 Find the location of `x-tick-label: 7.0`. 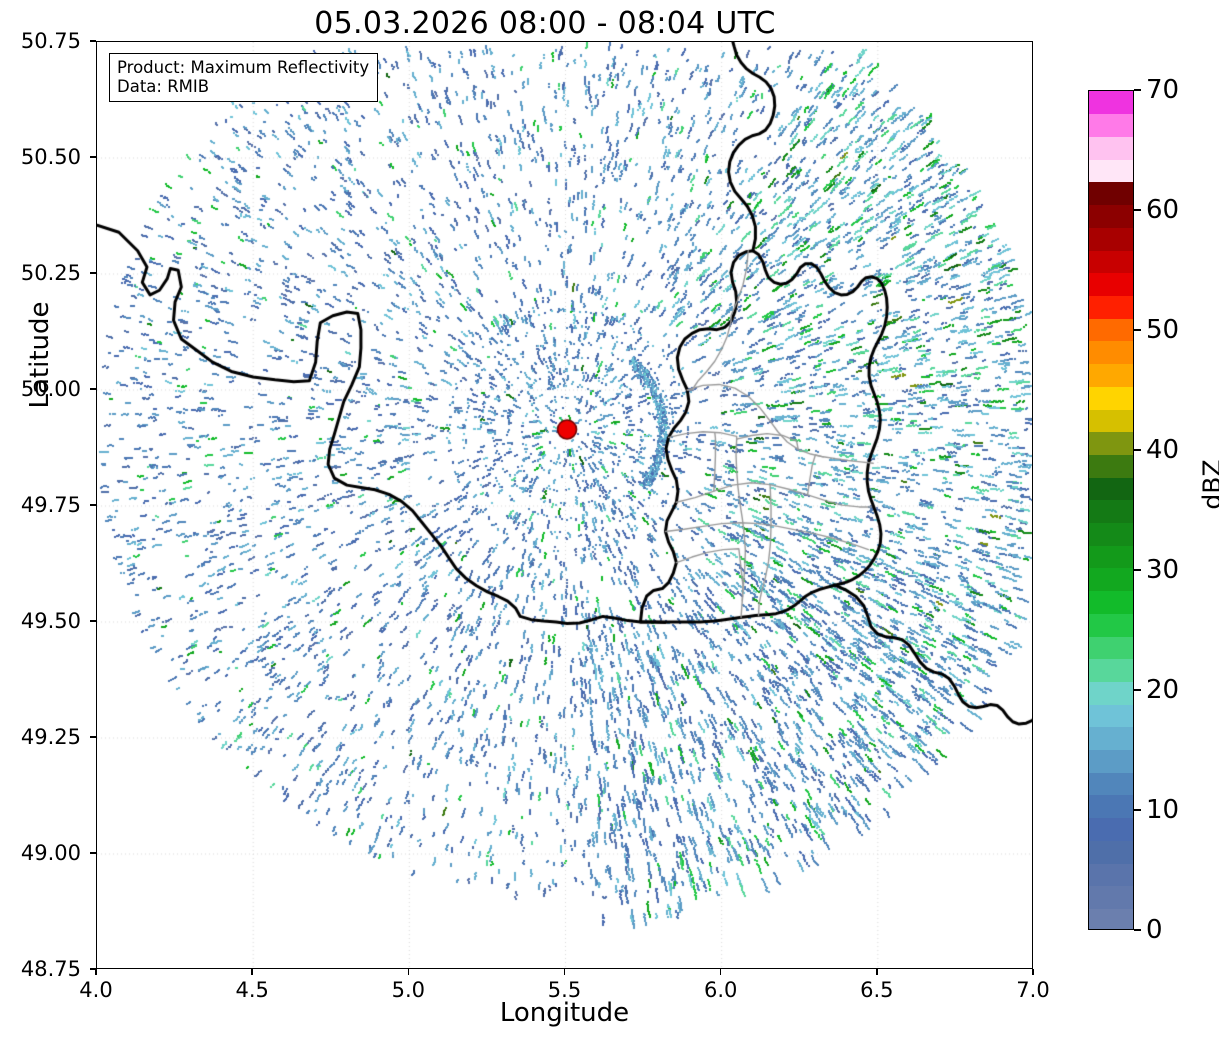

x-tick-label: 7.0 is located at coordinates (1033, 990).